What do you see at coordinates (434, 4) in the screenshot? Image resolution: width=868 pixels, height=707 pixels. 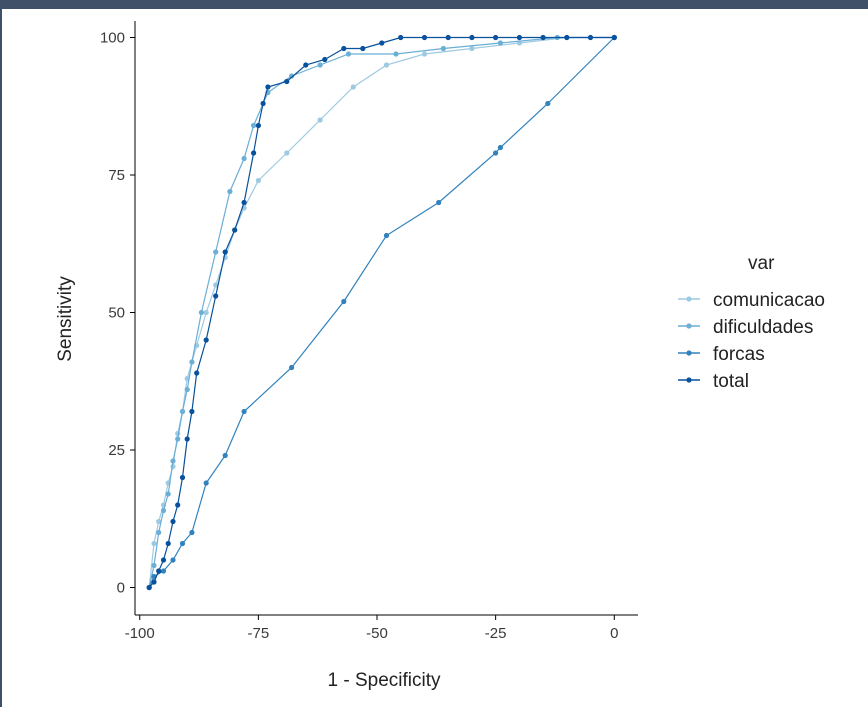 I see `window-title-bar` at bounding box center [434, 4].